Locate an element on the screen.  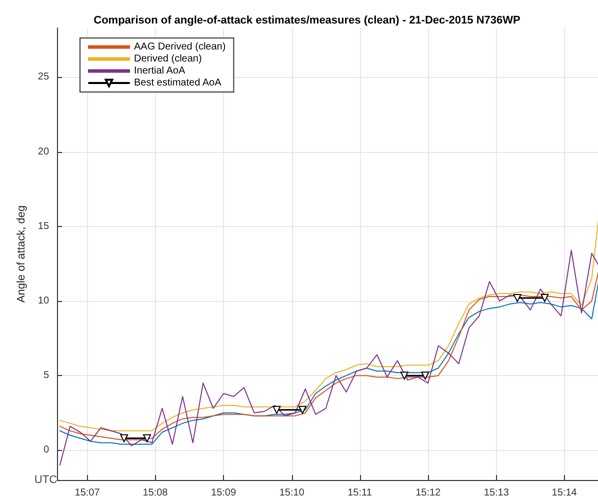
x-axis-title: UTC is located at coordinates (46, 480).